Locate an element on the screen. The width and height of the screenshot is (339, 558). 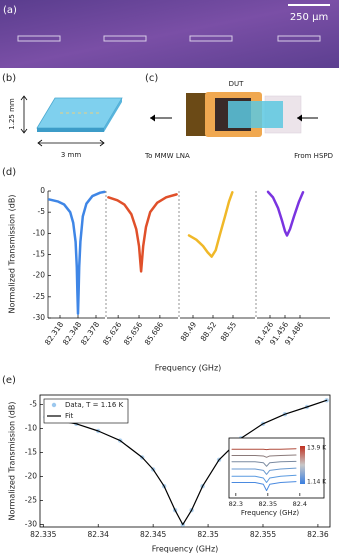
legend-marker is located at coordinates (54, 405).